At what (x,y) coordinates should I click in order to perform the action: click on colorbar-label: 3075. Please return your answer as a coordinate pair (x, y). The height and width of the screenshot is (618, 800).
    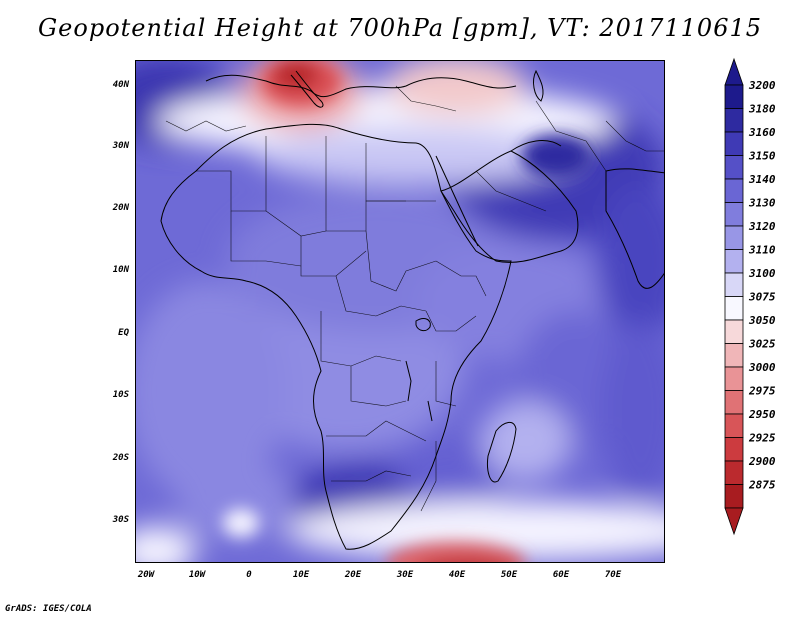
    Looking at the image, I should click on (762, 297).